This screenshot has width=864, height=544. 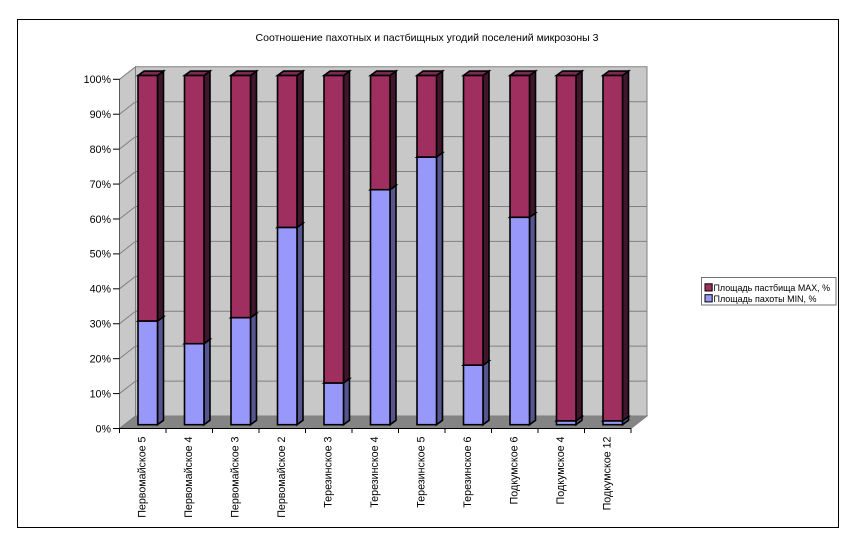 I want to click on svg-text: Площадь пастбища MAX, %, so click(x=772, y=287).